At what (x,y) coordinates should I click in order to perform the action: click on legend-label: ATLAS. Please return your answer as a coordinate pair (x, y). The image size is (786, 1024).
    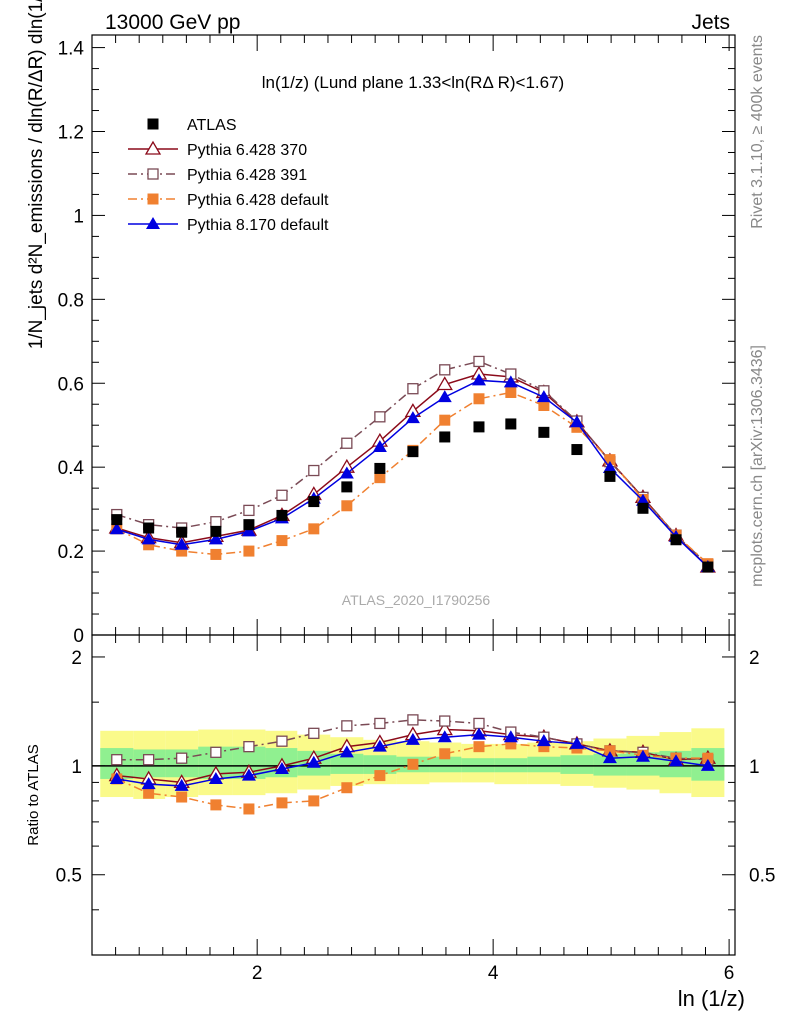
    Looking at the image, I should click on (212, 125).